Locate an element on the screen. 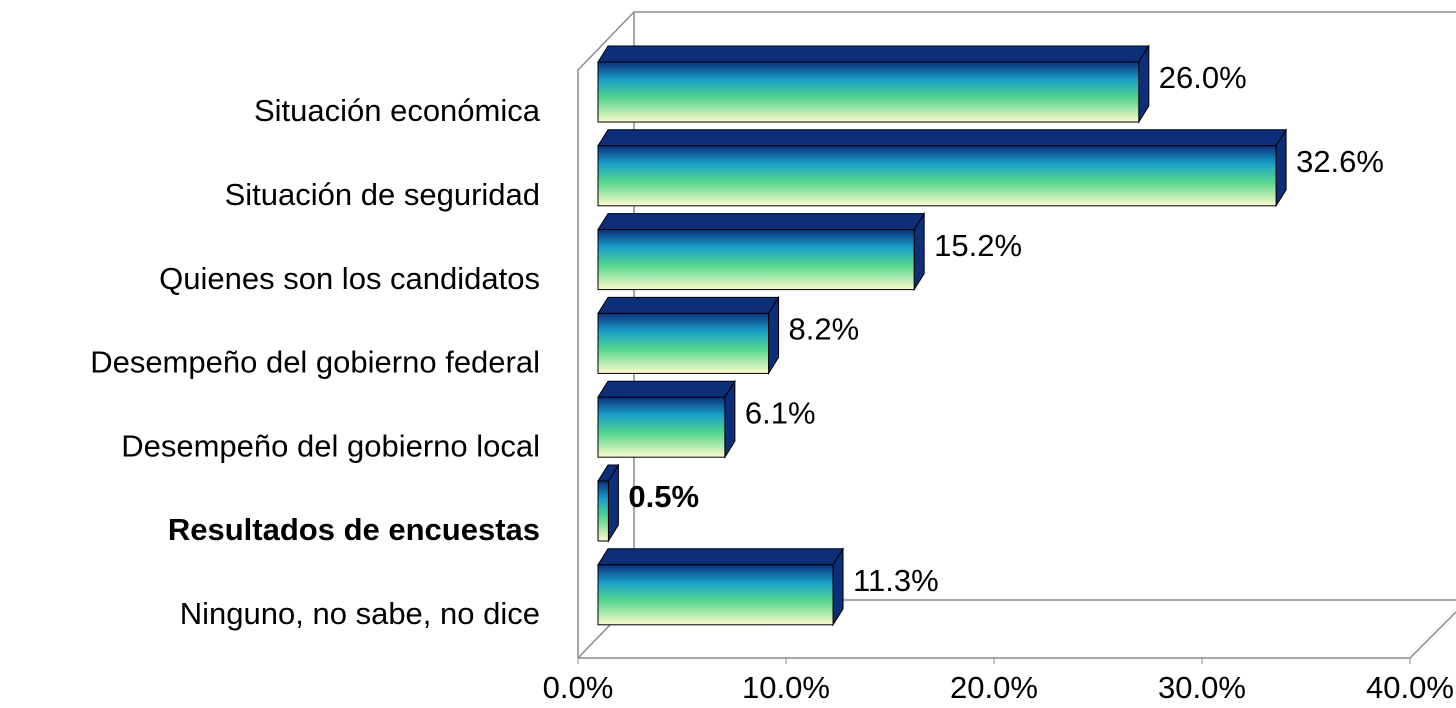 The height and width of the screenshot is (708, 1456). x-tick-label: 30.0% is located at coordinates (1202, 687).